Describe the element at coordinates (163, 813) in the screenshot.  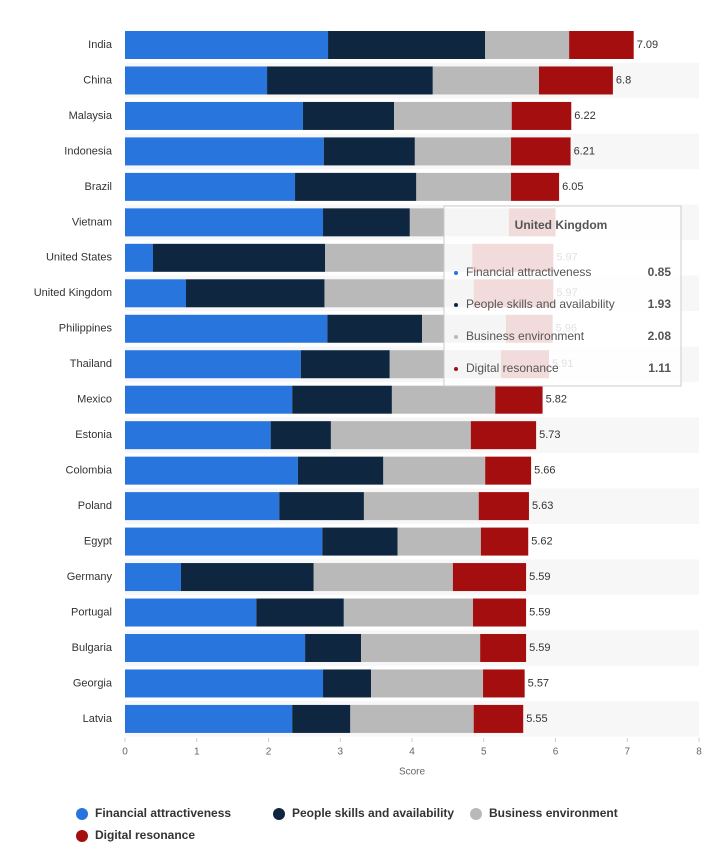
I see `legend-label: Financial attractiveness` at that location.